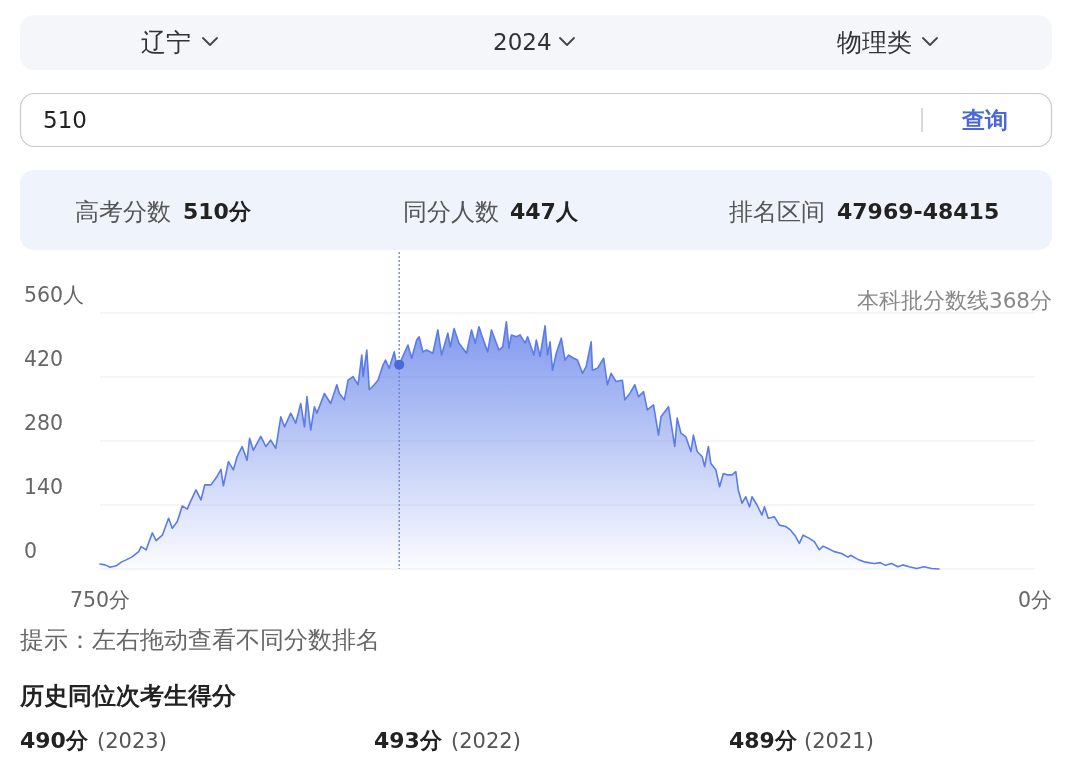 Image resolution: width=1080 pixels, height=758 pixels. What do you see at coordinates (44, 423) in the screenshot?
I see `y-tick-label: 280` at bounding box center [44, 423].